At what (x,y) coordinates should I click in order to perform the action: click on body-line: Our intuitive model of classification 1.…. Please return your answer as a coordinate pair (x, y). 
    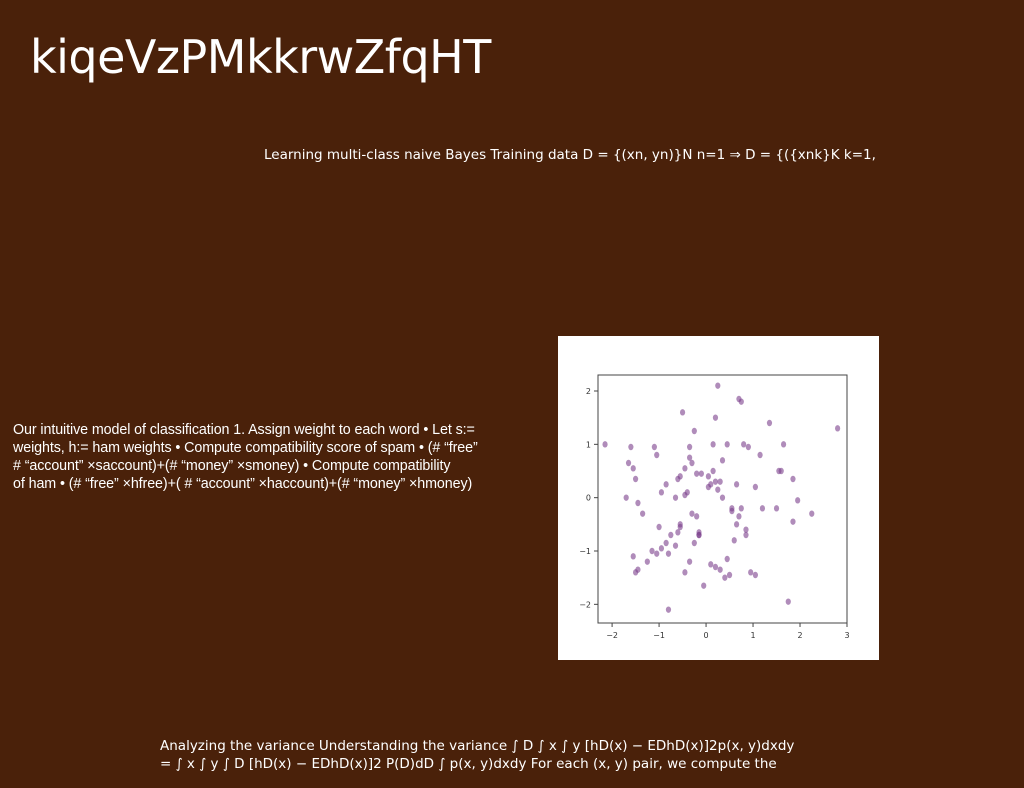
    Looking at the image, I should click on (244, 430).